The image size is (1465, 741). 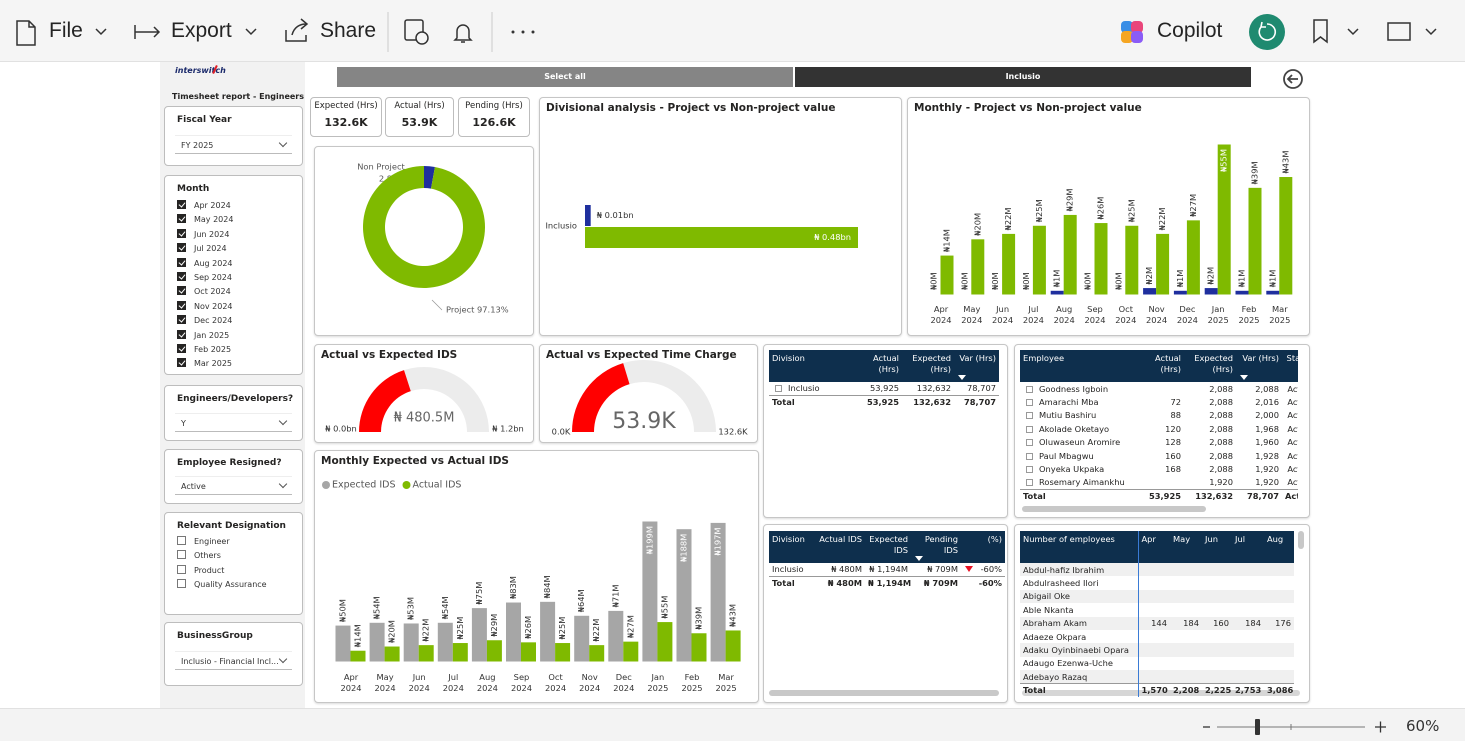 I want to click on column-header: Aug, so click(x=1279, y=547).